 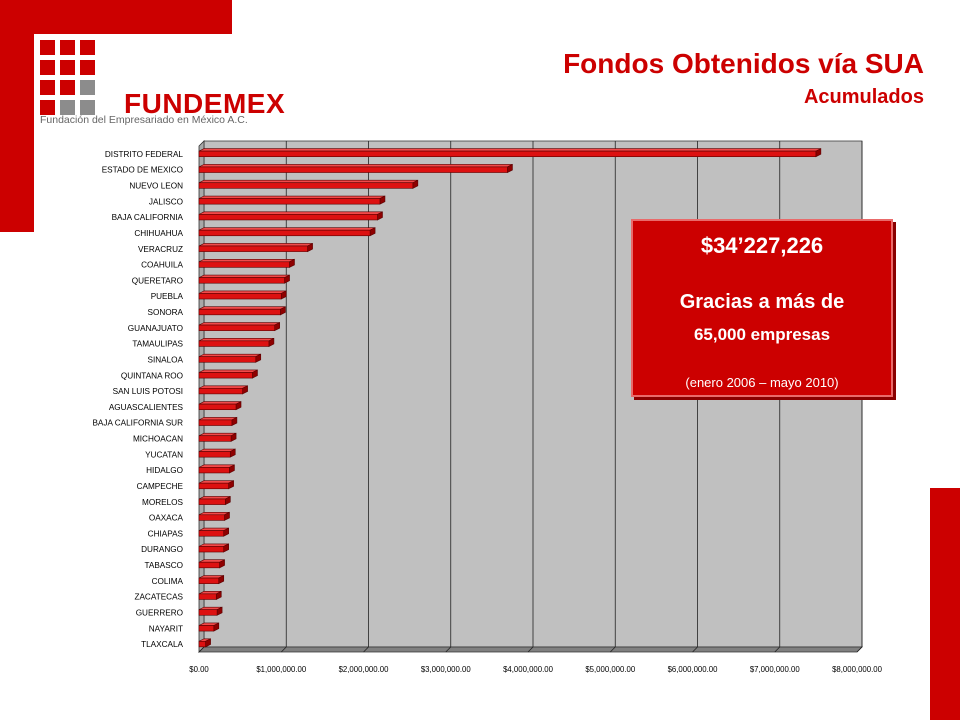 What do you see at coordinates (144, 154) in the screenshot?
I see `category-label: DISTRITO FEDERAL` at bounding box center [144, 154].